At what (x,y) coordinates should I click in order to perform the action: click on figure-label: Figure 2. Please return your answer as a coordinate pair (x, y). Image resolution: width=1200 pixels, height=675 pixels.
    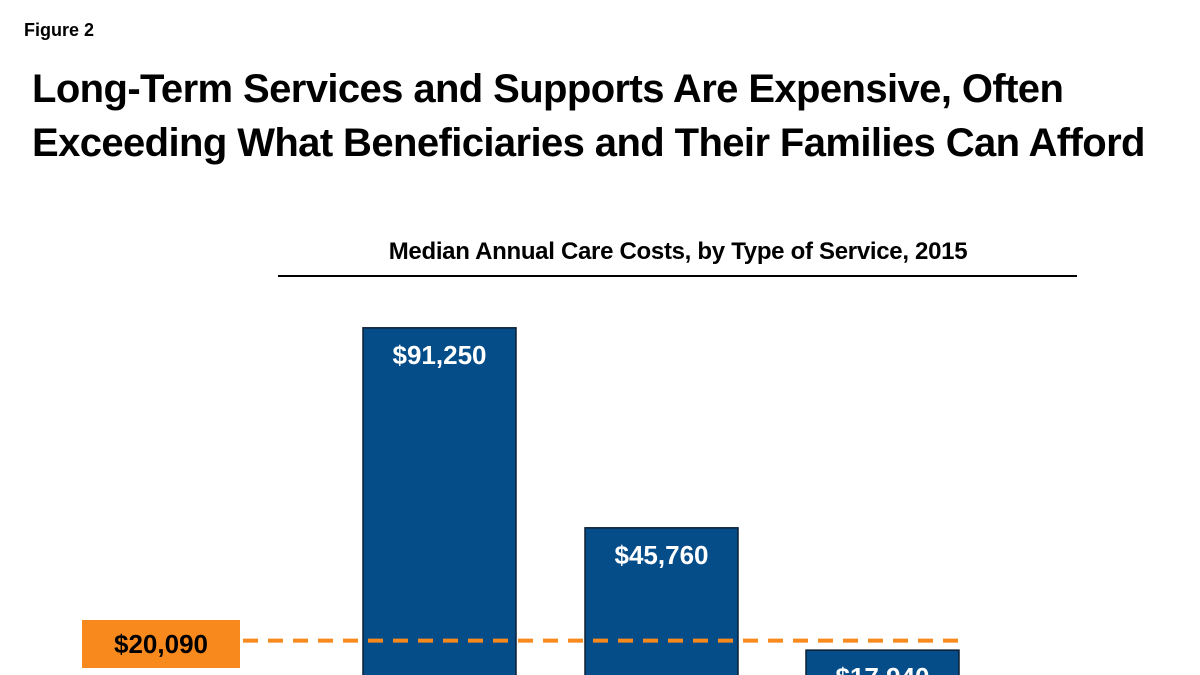
    Looking at the image, I should click on (59, 30).